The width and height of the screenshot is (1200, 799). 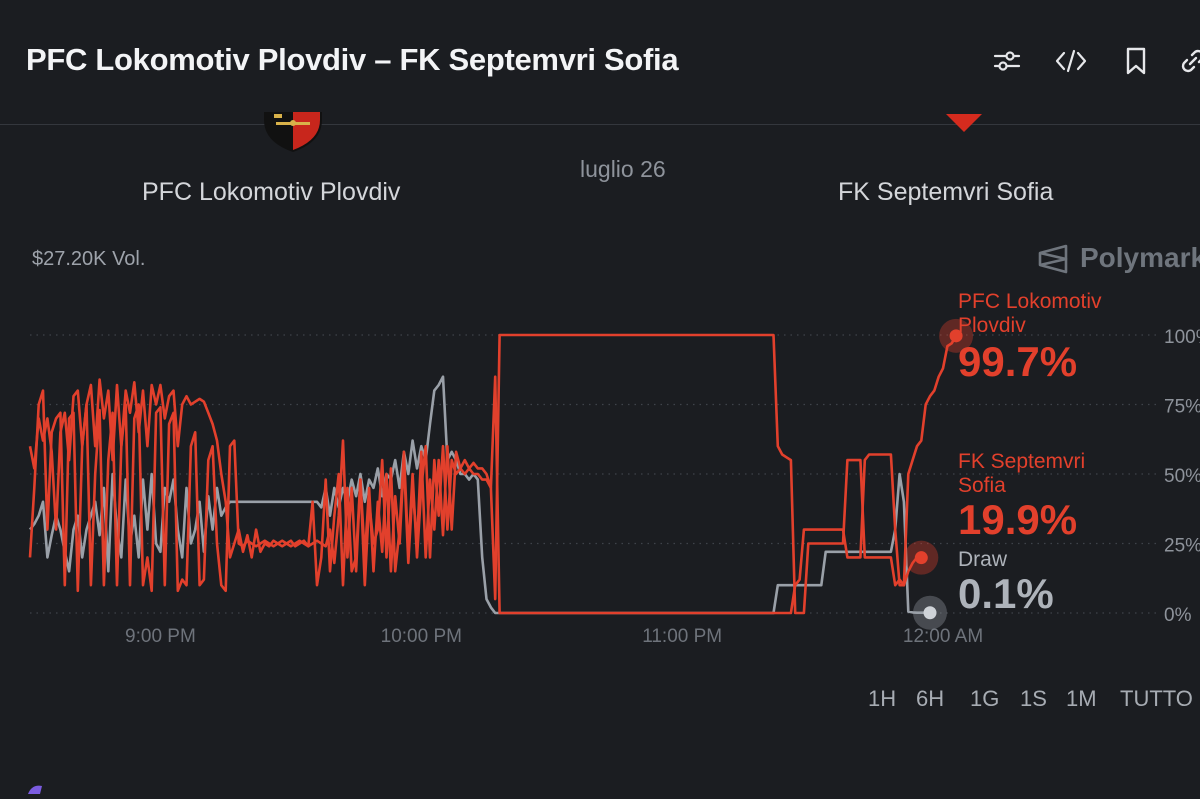 What do you see at coordinates (992, 325) in the screenshot?
I see `legend-home-name-line2: Plovdiv` at bounding box center [992, 325].